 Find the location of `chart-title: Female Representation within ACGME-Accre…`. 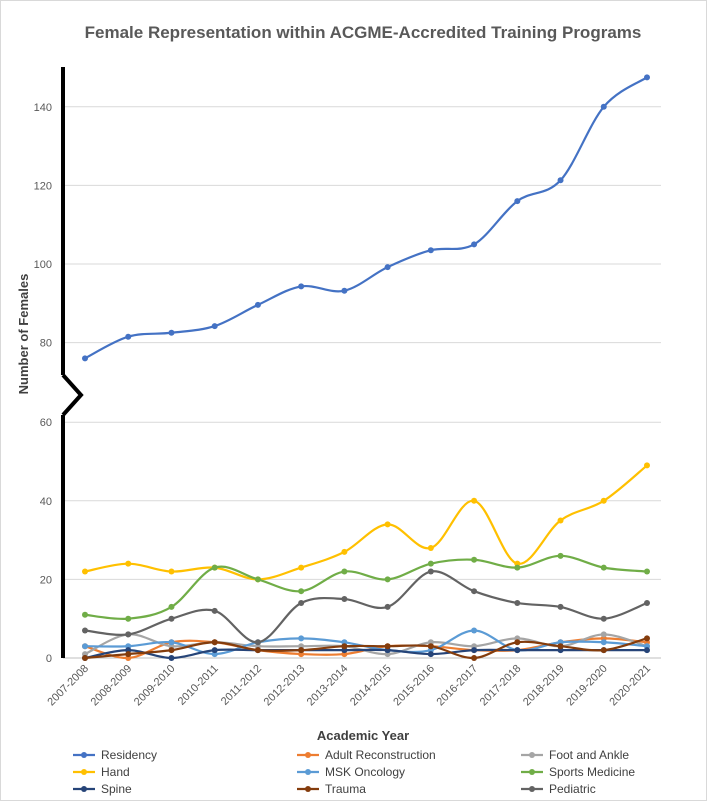

chart-title: Female Representation within ACGME-Accre… is located at coordinates (363, 32).